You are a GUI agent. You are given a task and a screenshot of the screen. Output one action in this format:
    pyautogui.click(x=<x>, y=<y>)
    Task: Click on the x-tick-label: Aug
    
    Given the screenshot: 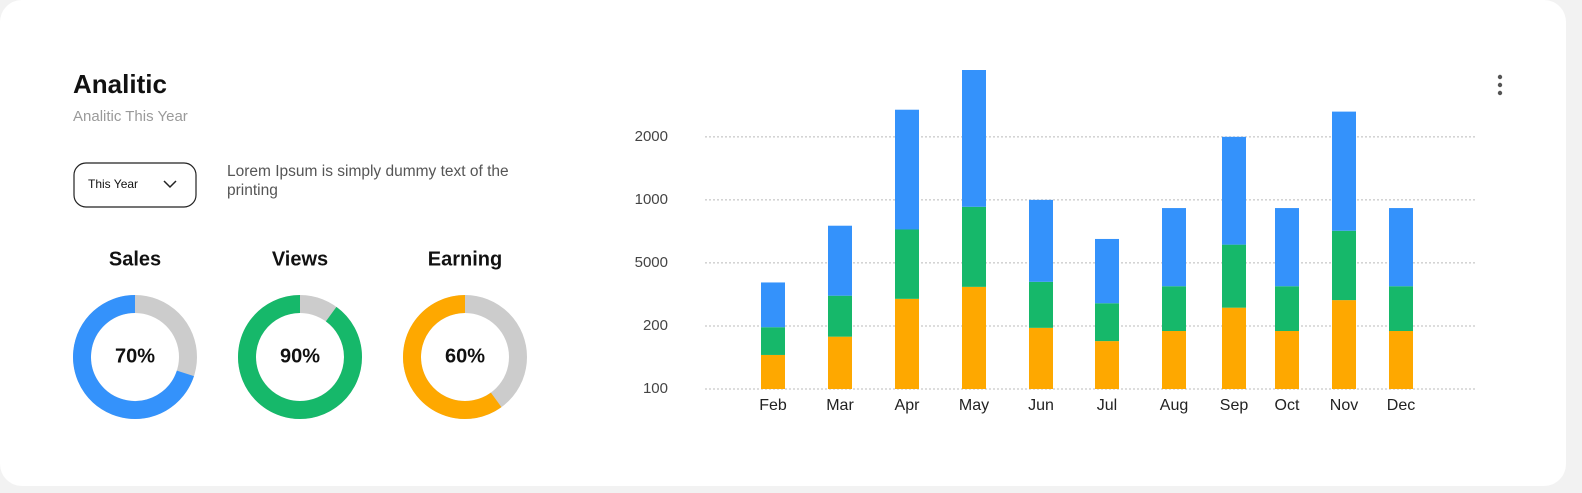 What is the action you would take?
    pyautogui.click(x=1174, y=405)
    